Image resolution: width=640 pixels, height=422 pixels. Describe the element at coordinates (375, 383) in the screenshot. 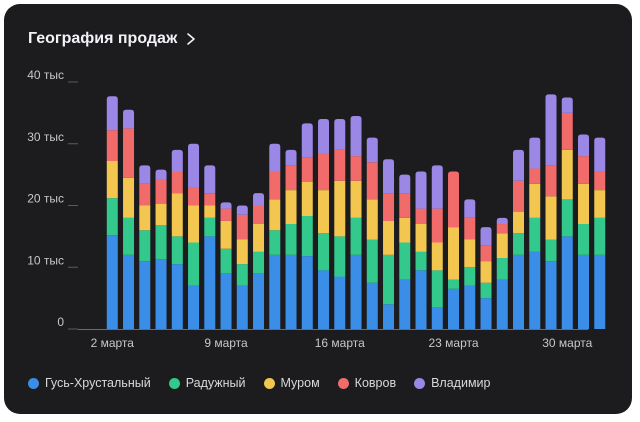

I see `legend-label: Ковров` at that location.